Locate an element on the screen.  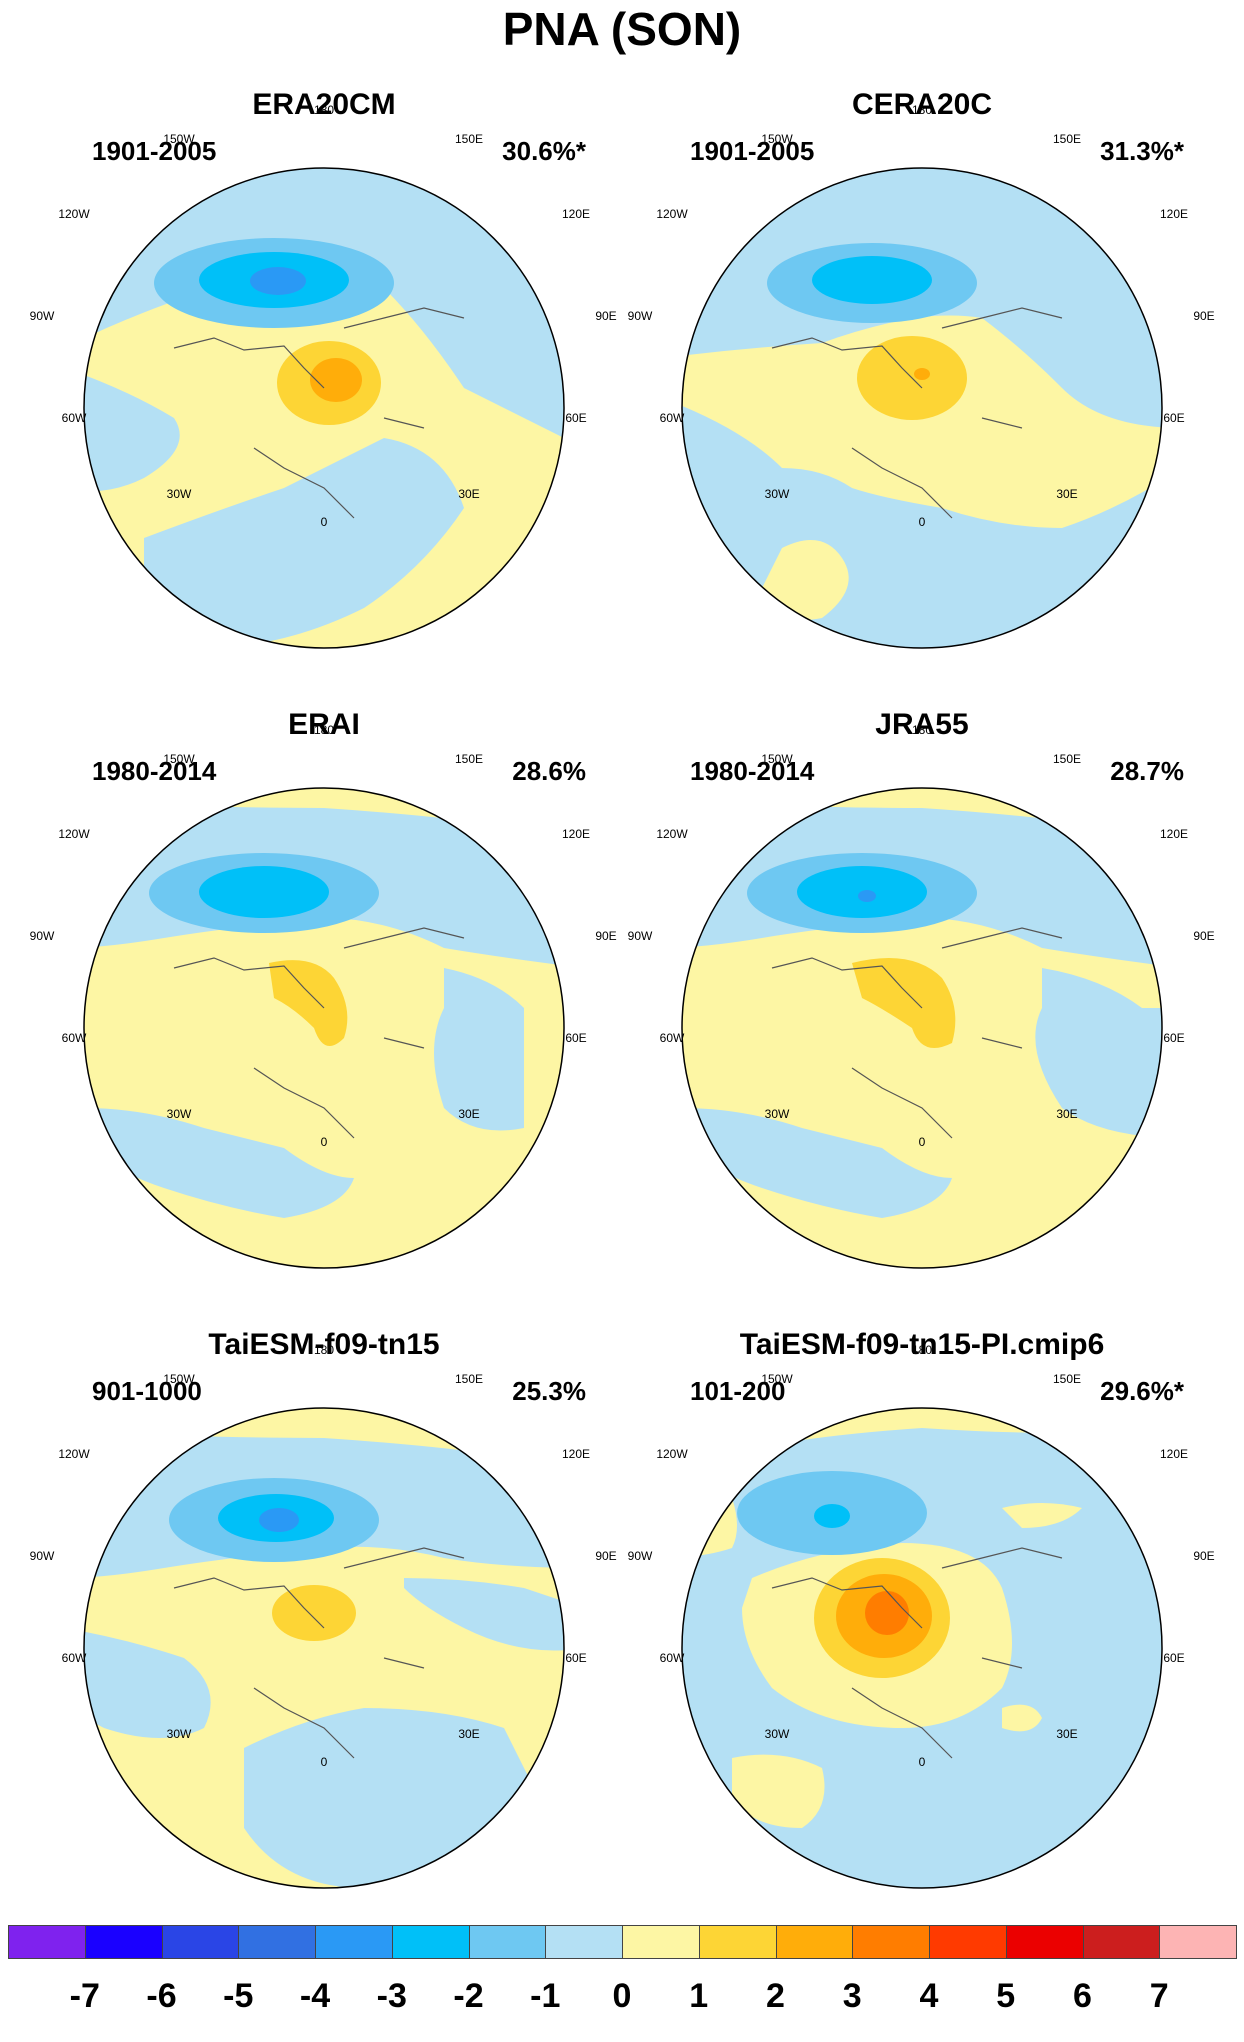
colorbar-tick-label: 7 is located at coordinates (1159, 1996).